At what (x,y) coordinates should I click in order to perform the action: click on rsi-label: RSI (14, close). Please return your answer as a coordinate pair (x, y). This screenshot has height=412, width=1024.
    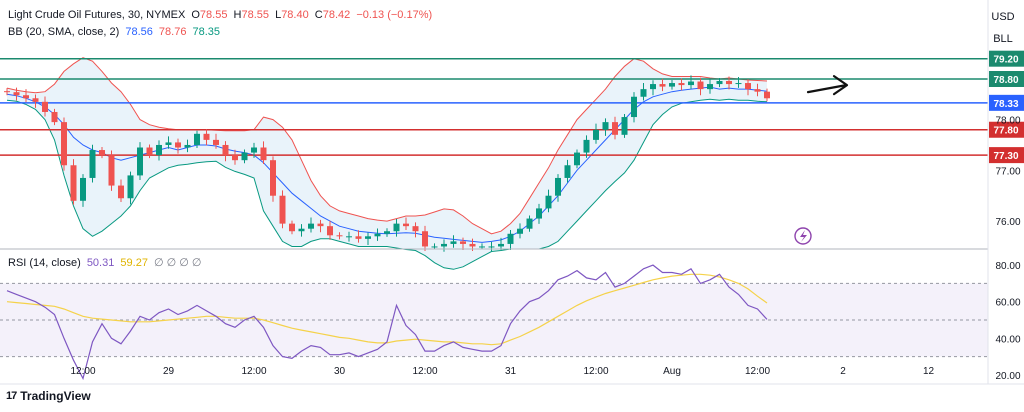
    Looking at the image, I should click on (44, 263).